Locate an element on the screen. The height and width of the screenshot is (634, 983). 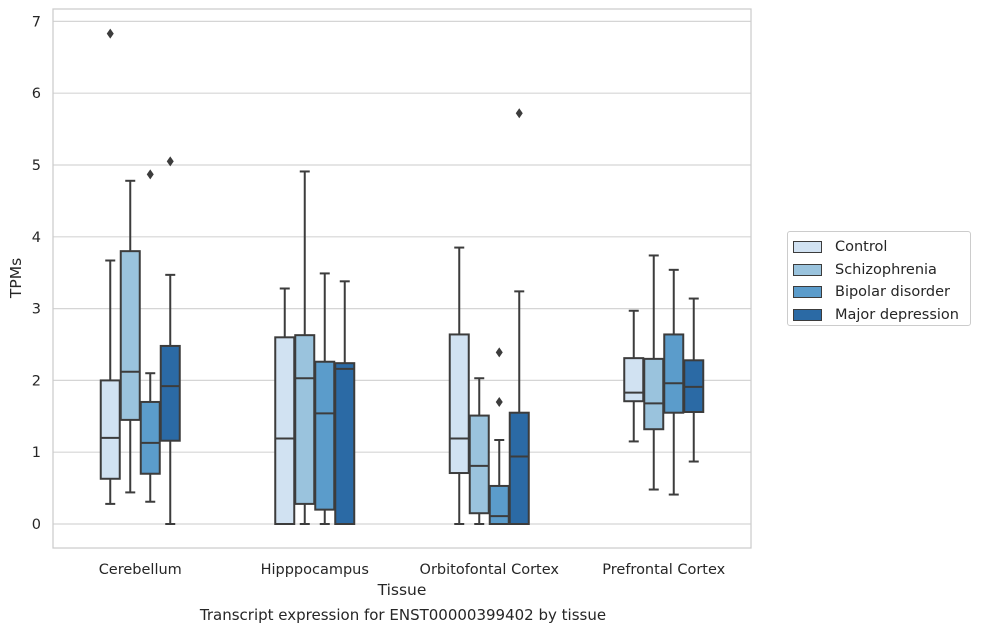
legend-label: Bipolar disorder is located at coordinates (892, 292).